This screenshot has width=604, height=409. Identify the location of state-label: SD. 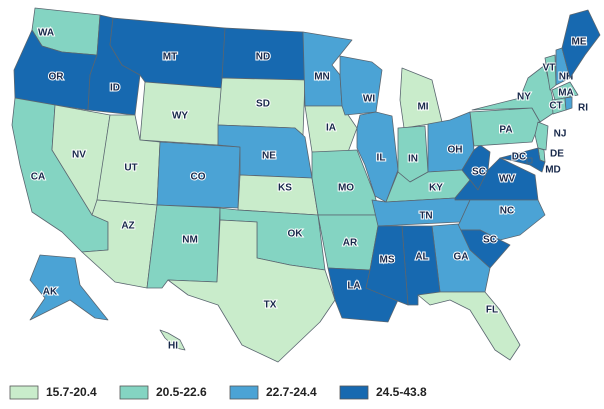
(263, 104).